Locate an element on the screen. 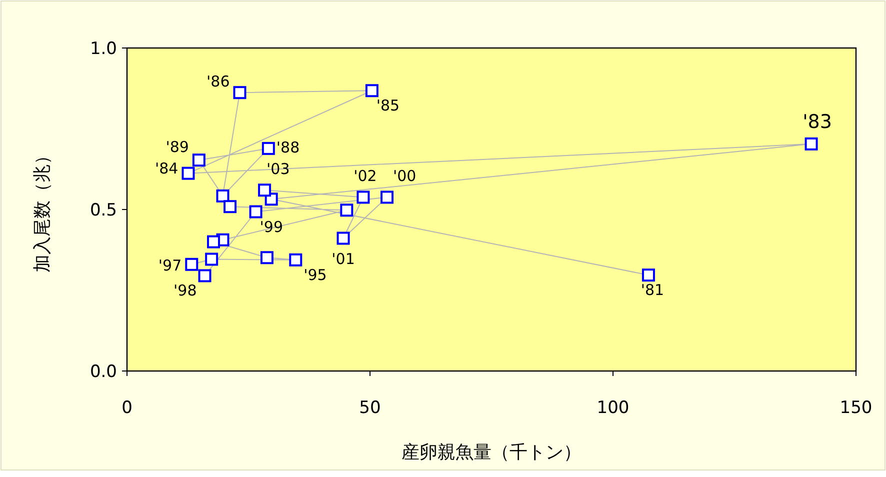 This screenshot has width=886, height=477. annotation: '97 is located at coordinates (170, 265).